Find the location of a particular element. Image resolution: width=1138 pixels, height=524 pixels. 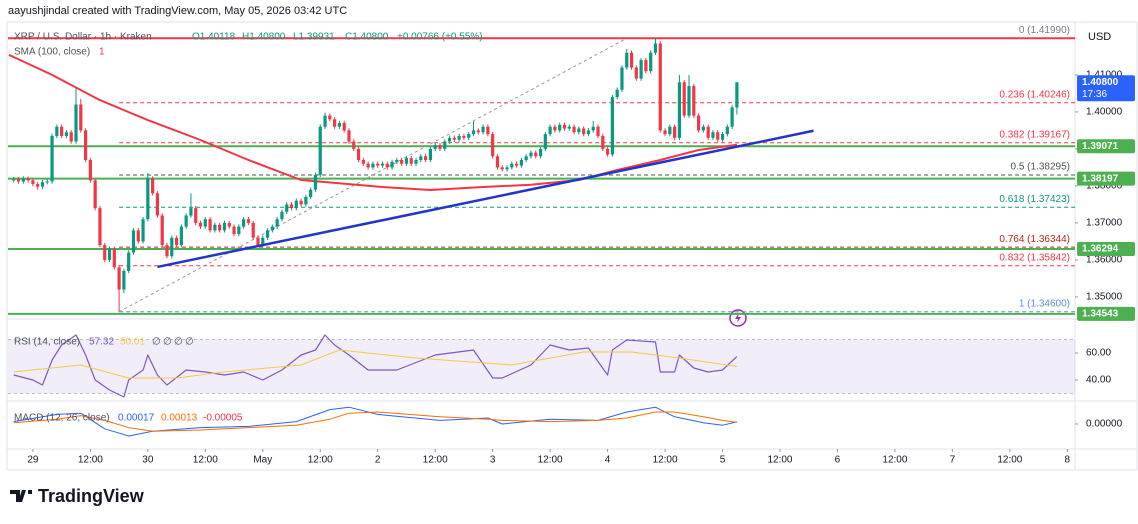

logo-text: TradingView is located at coordinates (91, 496).